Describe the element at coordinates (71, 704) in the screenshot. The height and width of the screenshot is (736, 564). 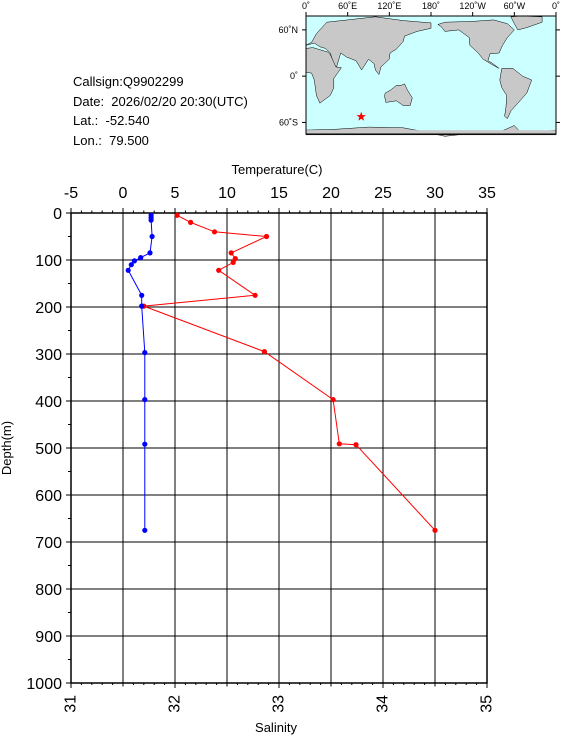
I see `salinity-tick-label: 31` at that location.